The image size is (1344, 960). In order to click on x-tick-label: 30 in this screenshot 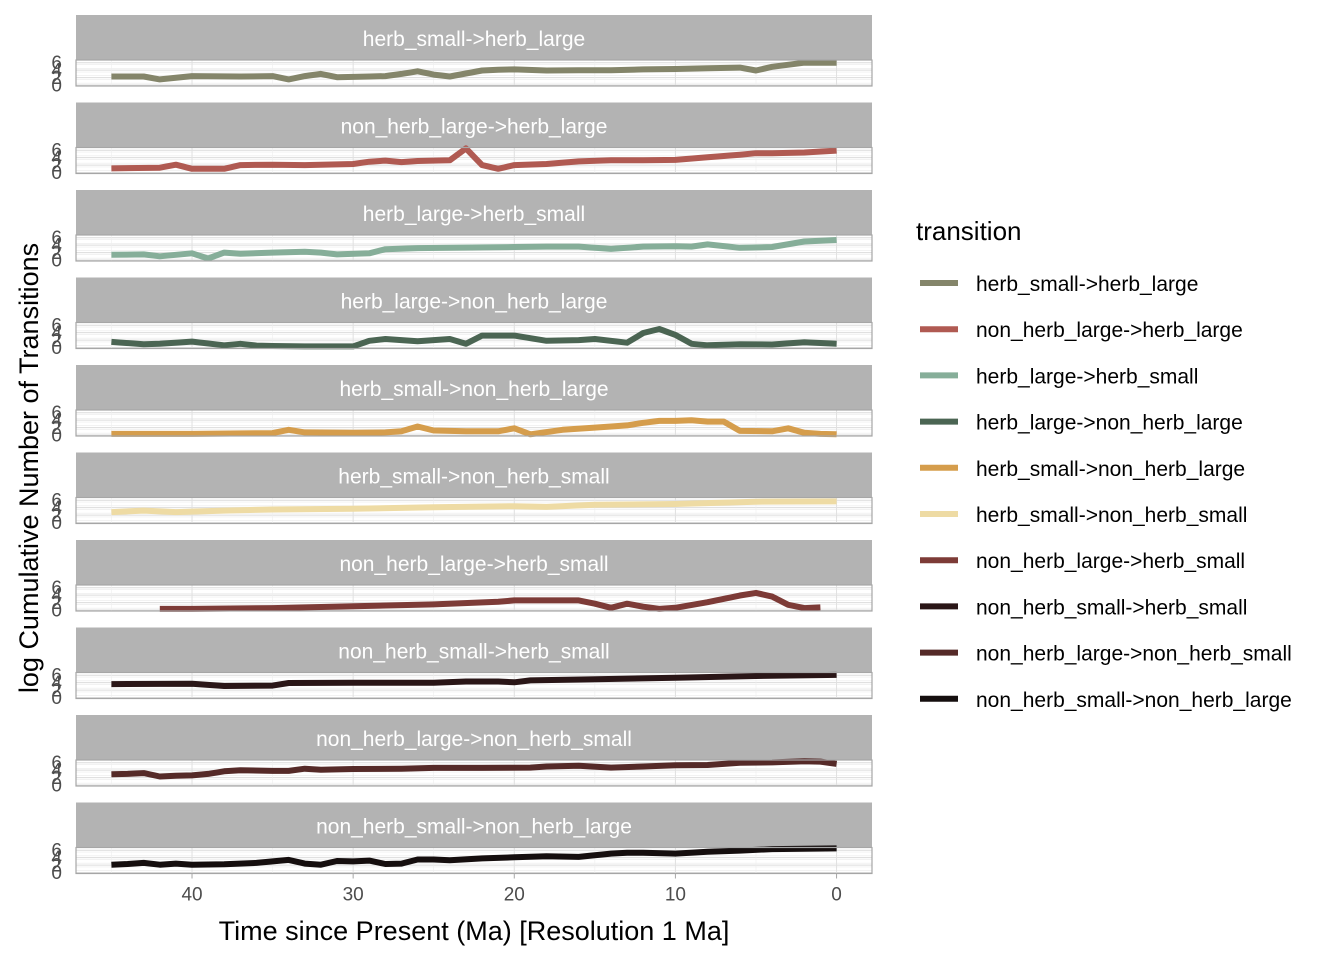, I will do `click(353, 895)`.